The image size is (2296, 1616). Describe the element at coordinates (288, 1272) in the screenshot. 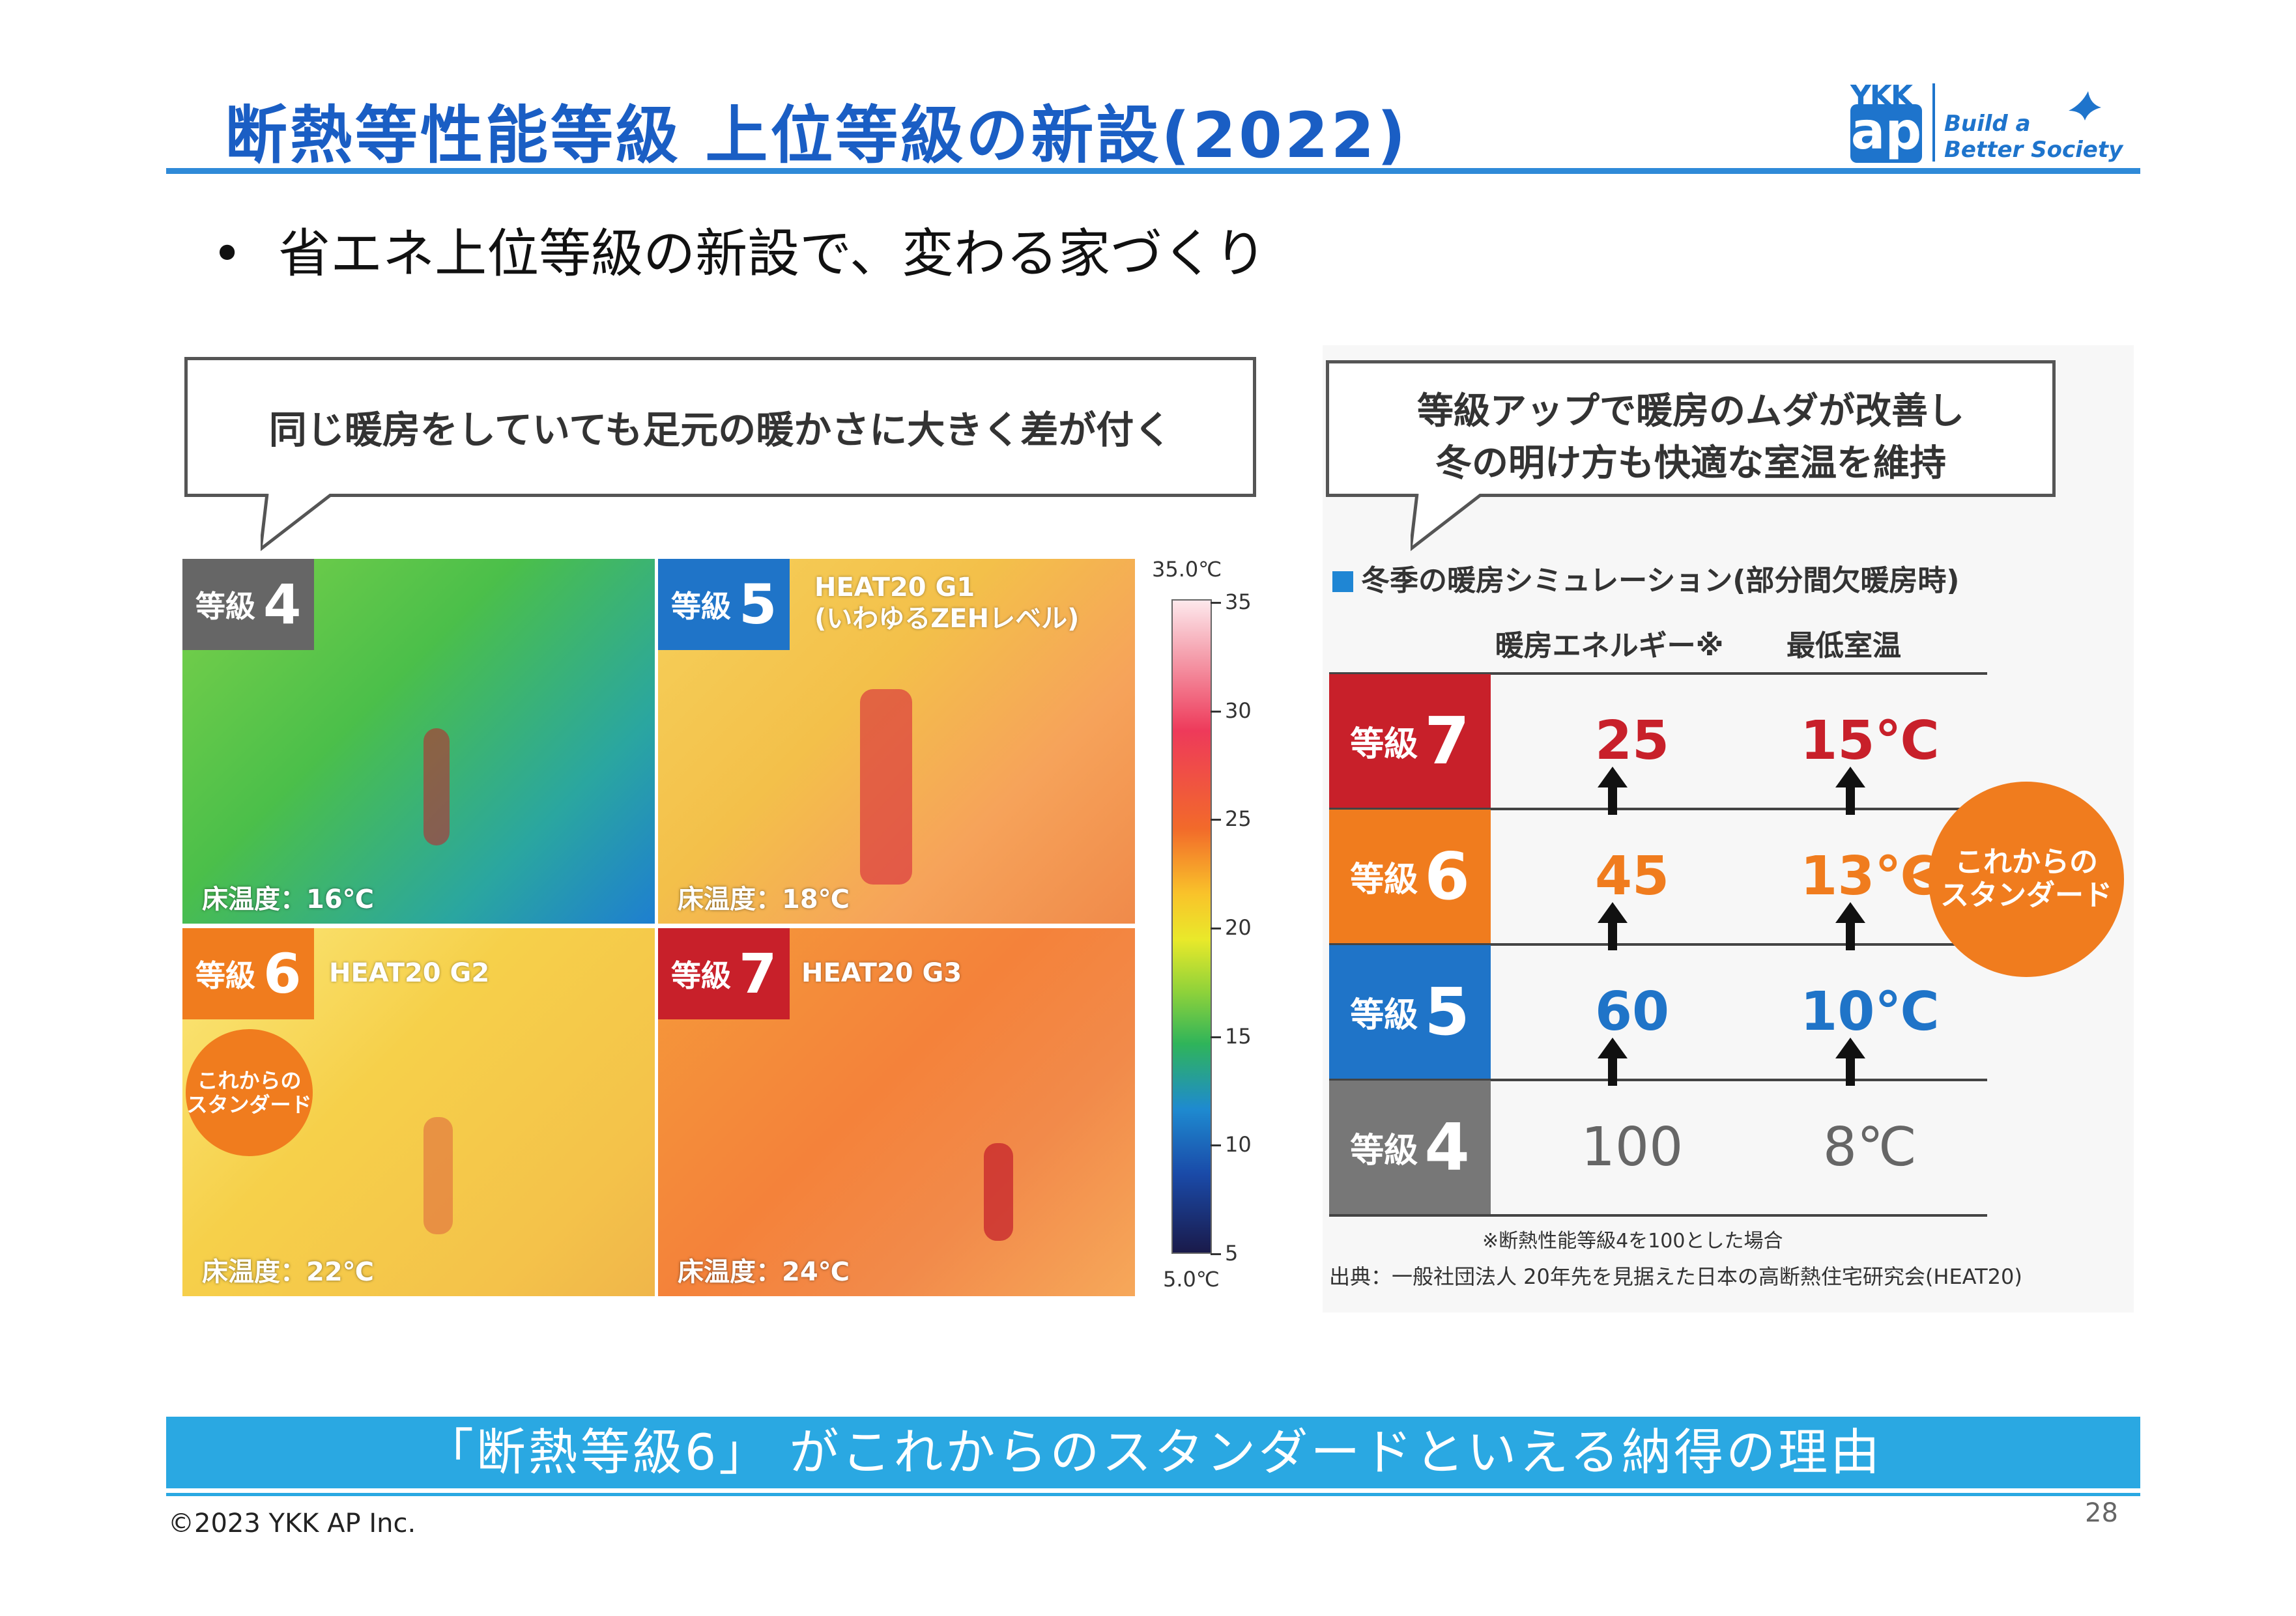

I see `floor-temp-label: 床温度：22℃` at that location.